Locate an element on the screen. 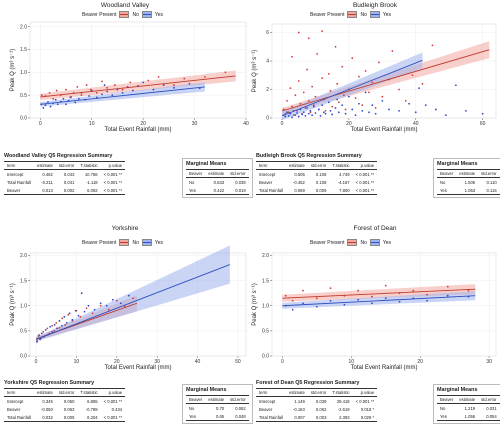  table-title: Yorkshire Q5 Regression Summary is located at coordinates (49, 383).